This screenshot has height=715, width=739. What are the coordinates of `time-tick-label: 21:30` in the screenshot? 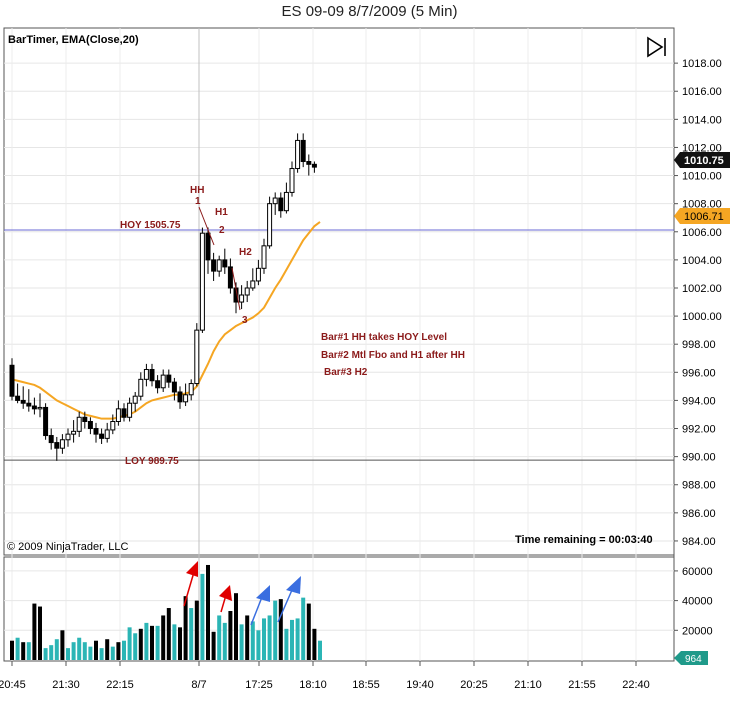 It's located at (66, 685).